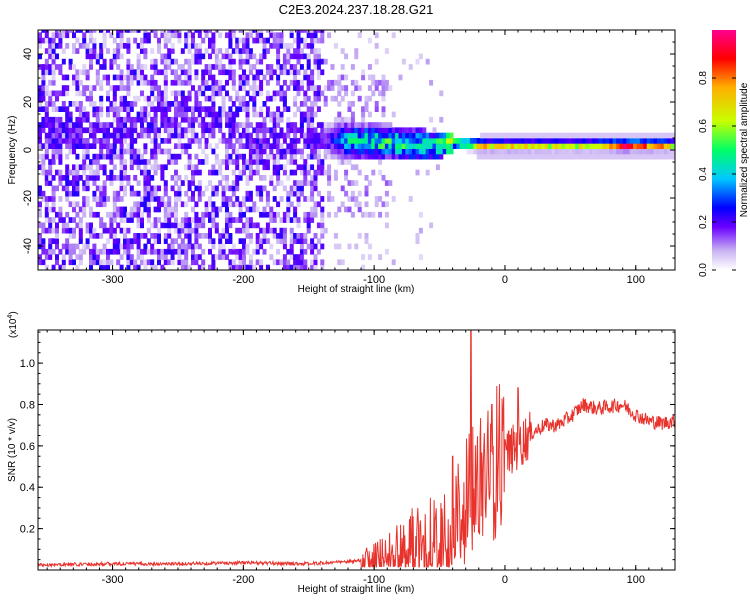  What do you see at coordinates (703, 270) in the screenshot?
I see `colorbar-tick-label: 0.0` at bounding box center [703, 270].